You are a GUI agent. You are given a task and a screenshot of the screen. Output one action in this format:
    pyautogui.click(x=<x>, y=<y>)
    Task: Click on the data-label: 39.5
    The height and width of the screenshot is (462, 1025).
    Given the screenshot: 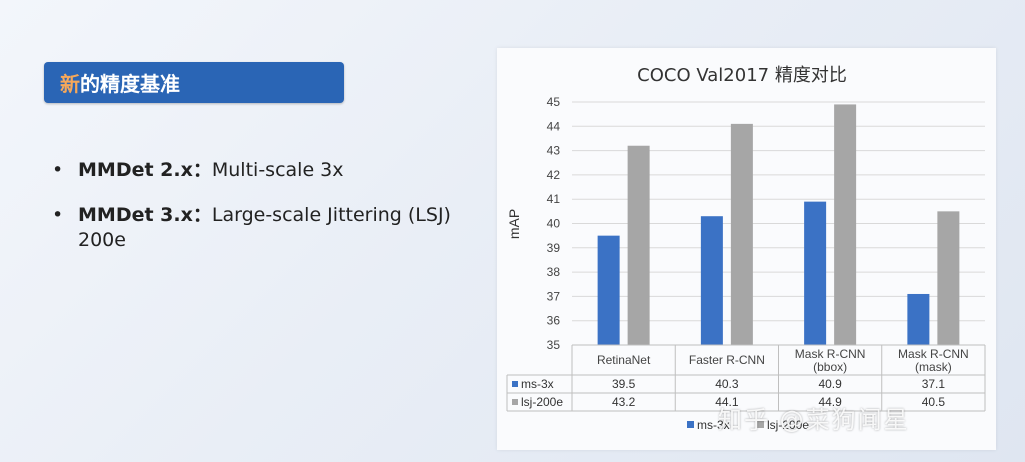 What is the action you would take?
    pyautogui.click(x=624, y=384)
    